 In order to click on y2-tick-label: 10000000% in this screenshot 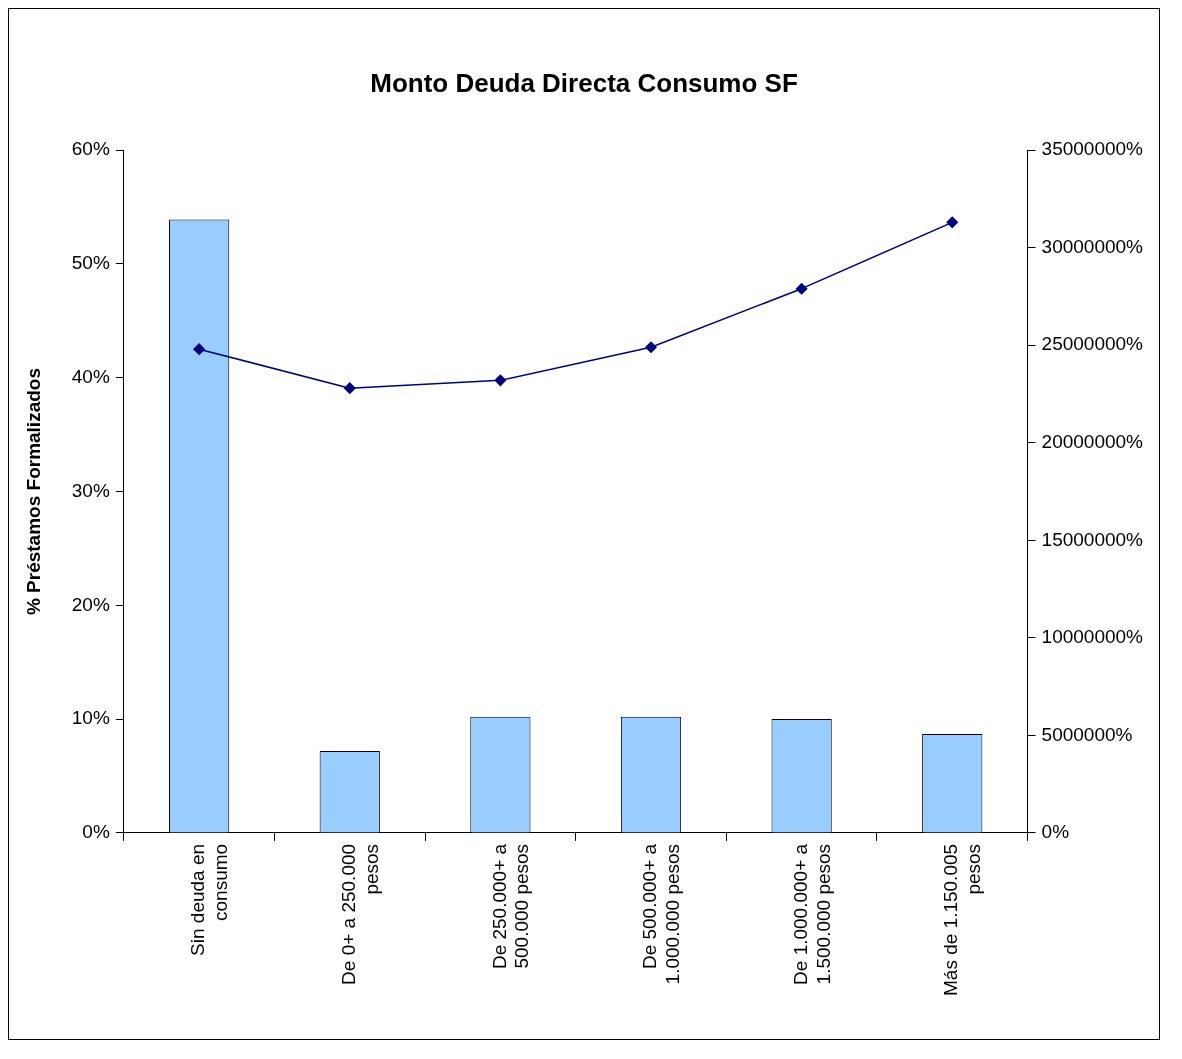, I will do `click(1092, 637)`.